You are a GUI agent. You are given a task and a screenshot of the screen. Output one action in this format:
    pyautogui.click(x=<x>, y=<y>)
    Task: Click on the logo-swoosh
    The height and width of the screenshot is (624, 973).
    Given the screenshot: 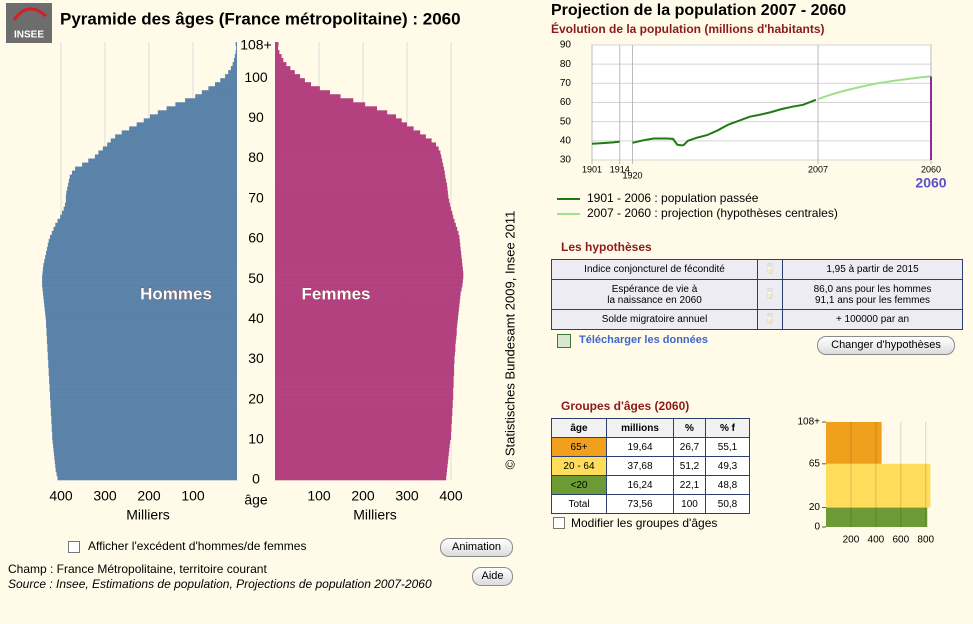 What is the action you would take?
    pyautogui.click(x=29, y=14)
    